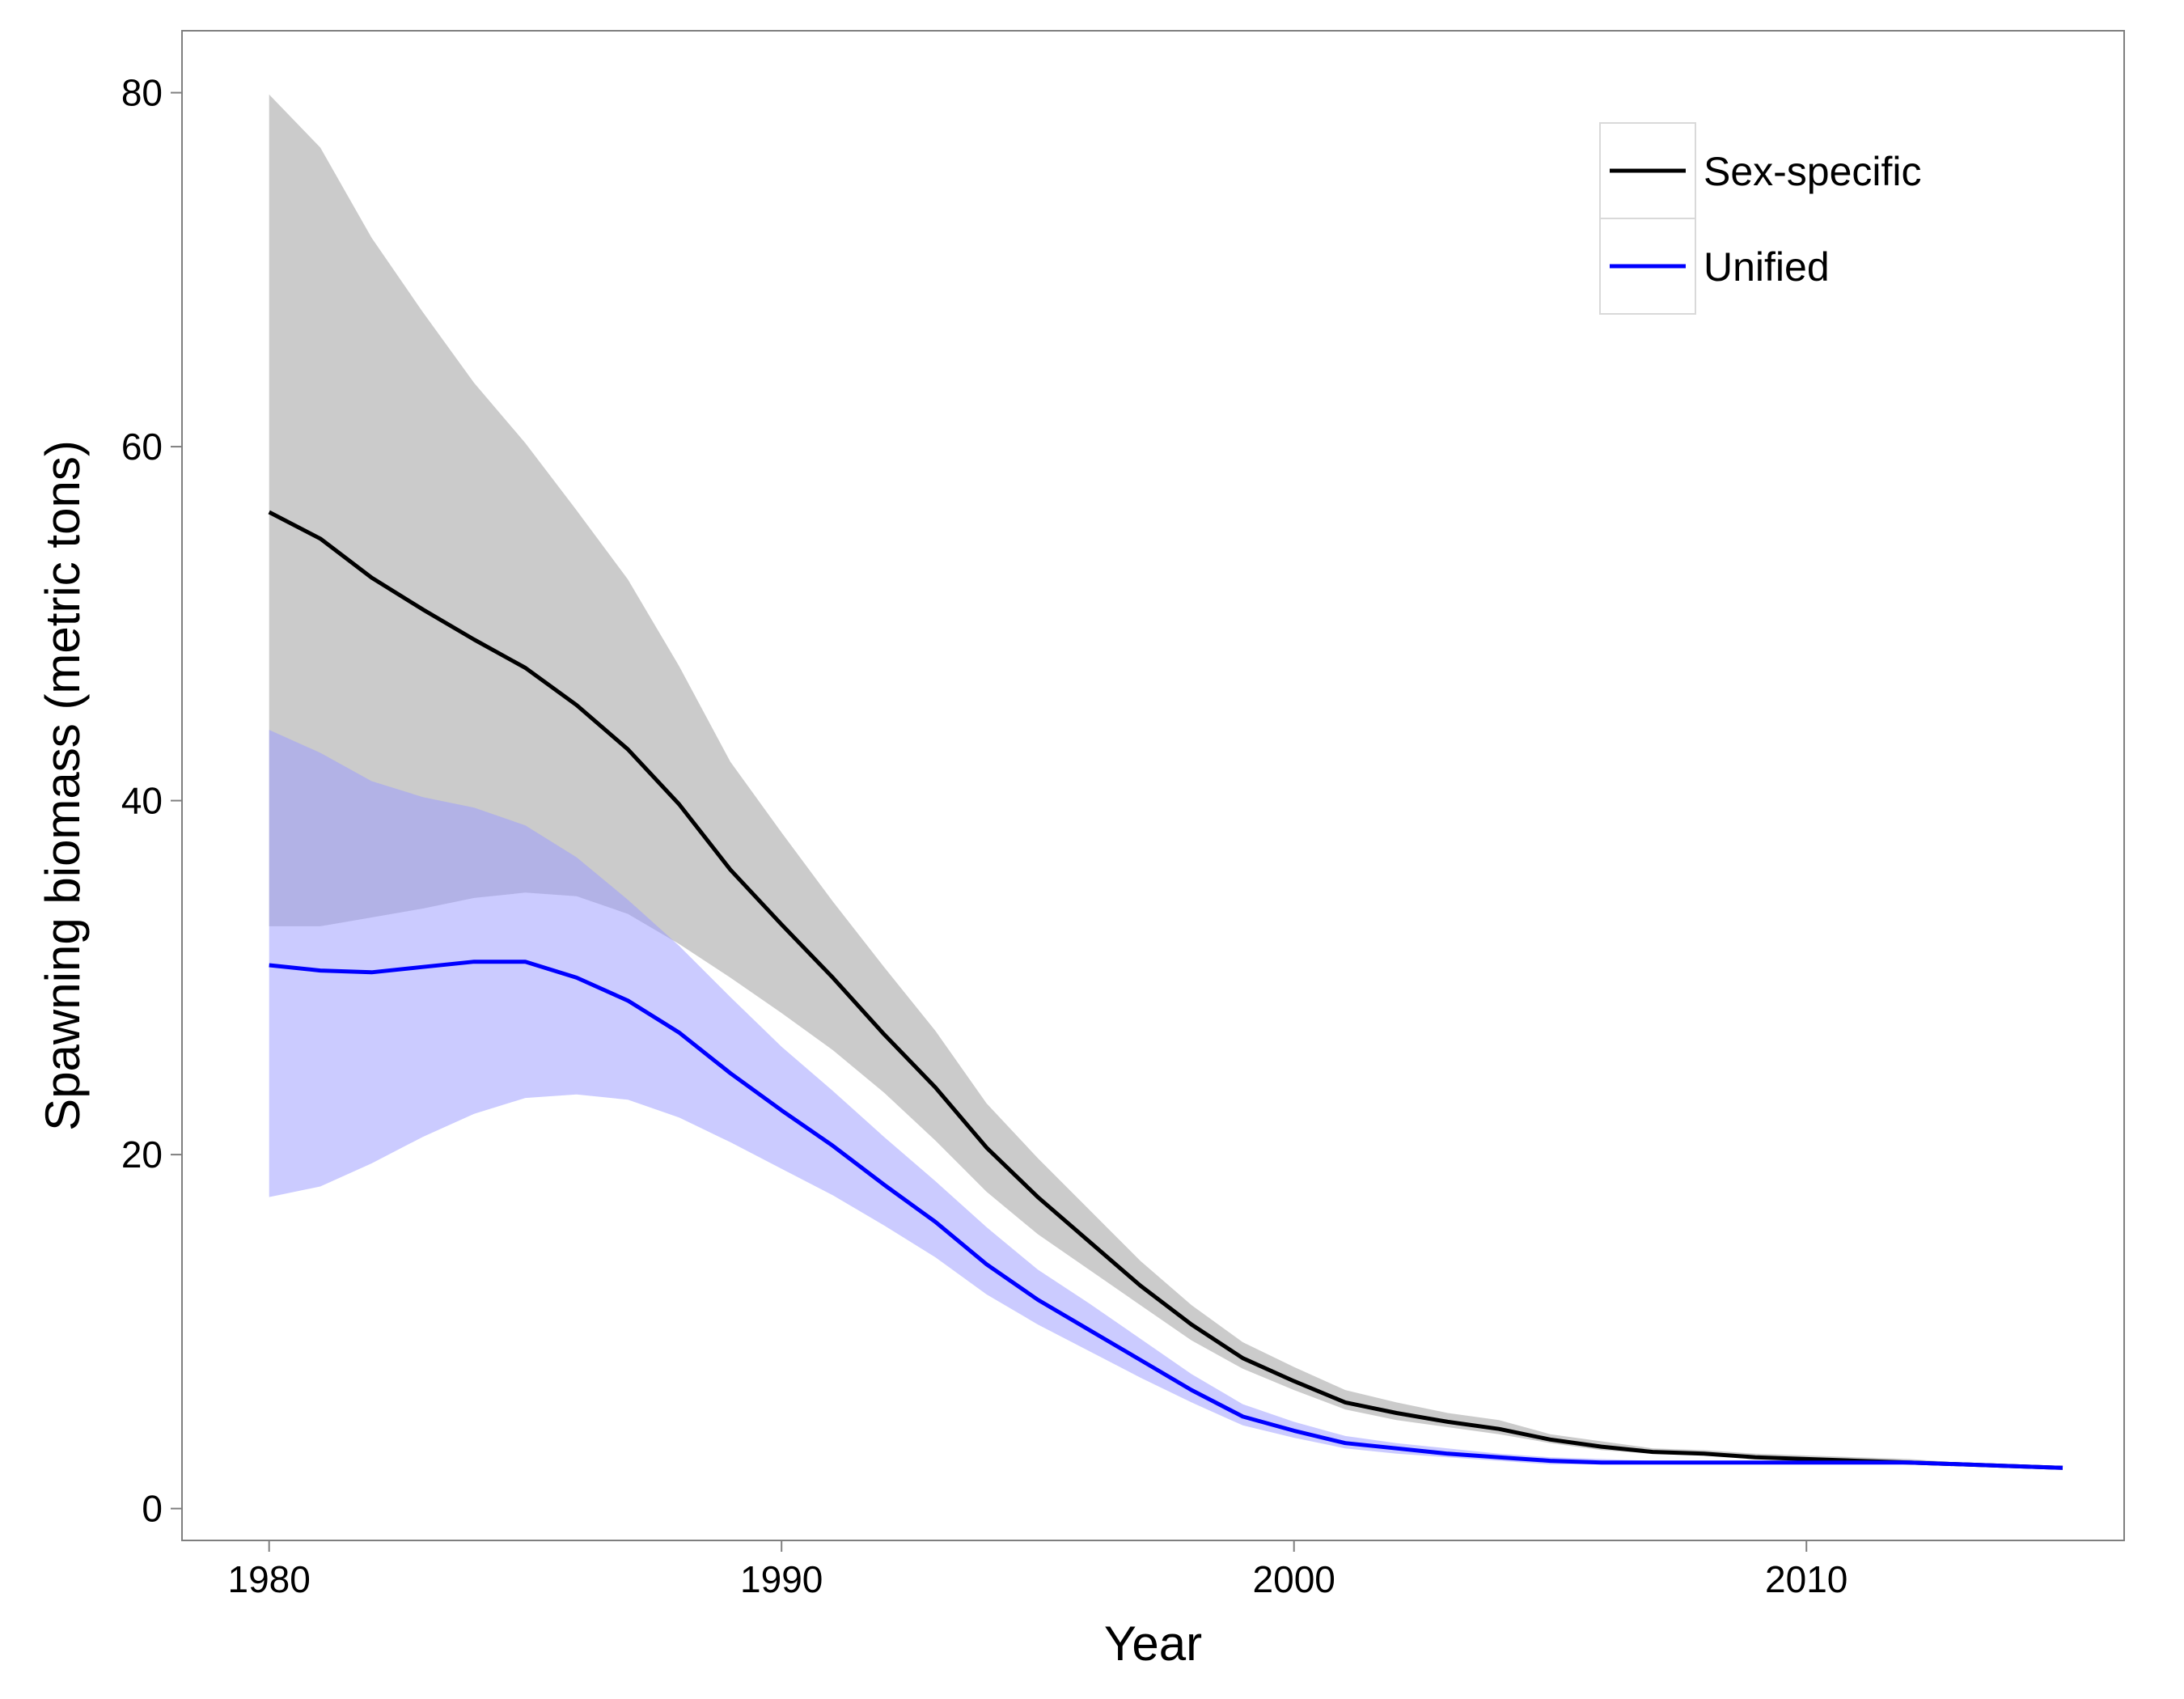  What do you see at coordinates (1153, 1643) in the screenshot?
I see `x-axis-title: Year` at bounding box center [1153, 1643].